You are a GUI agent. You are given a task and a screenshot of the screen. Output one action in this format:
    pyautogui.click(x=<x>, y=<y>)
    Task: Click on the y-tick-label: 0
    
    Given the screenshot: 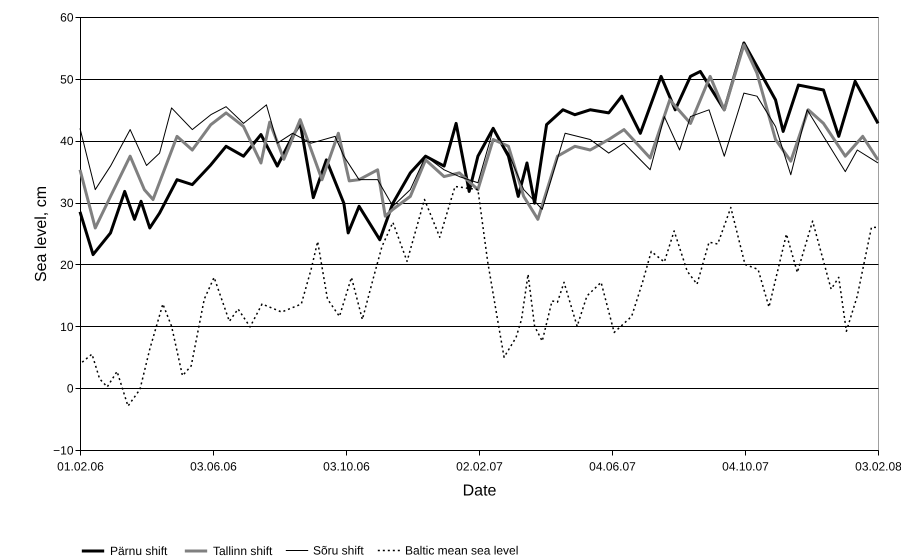 What is the action you would take?
    pyautogui.click(x=70, y=389)
    